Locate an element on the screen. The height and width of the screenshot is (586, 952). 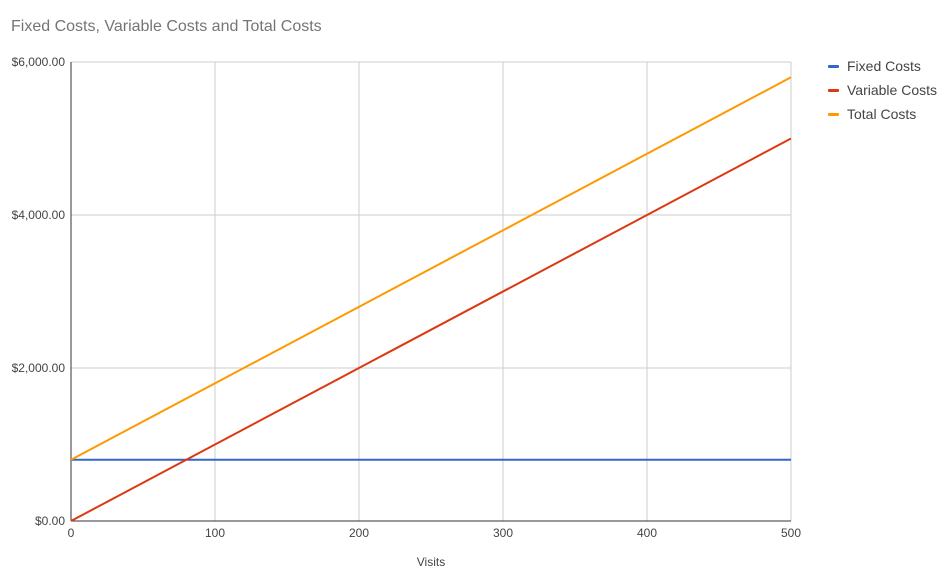
x-tick-label: 0 is located at coordinates (71, 533).